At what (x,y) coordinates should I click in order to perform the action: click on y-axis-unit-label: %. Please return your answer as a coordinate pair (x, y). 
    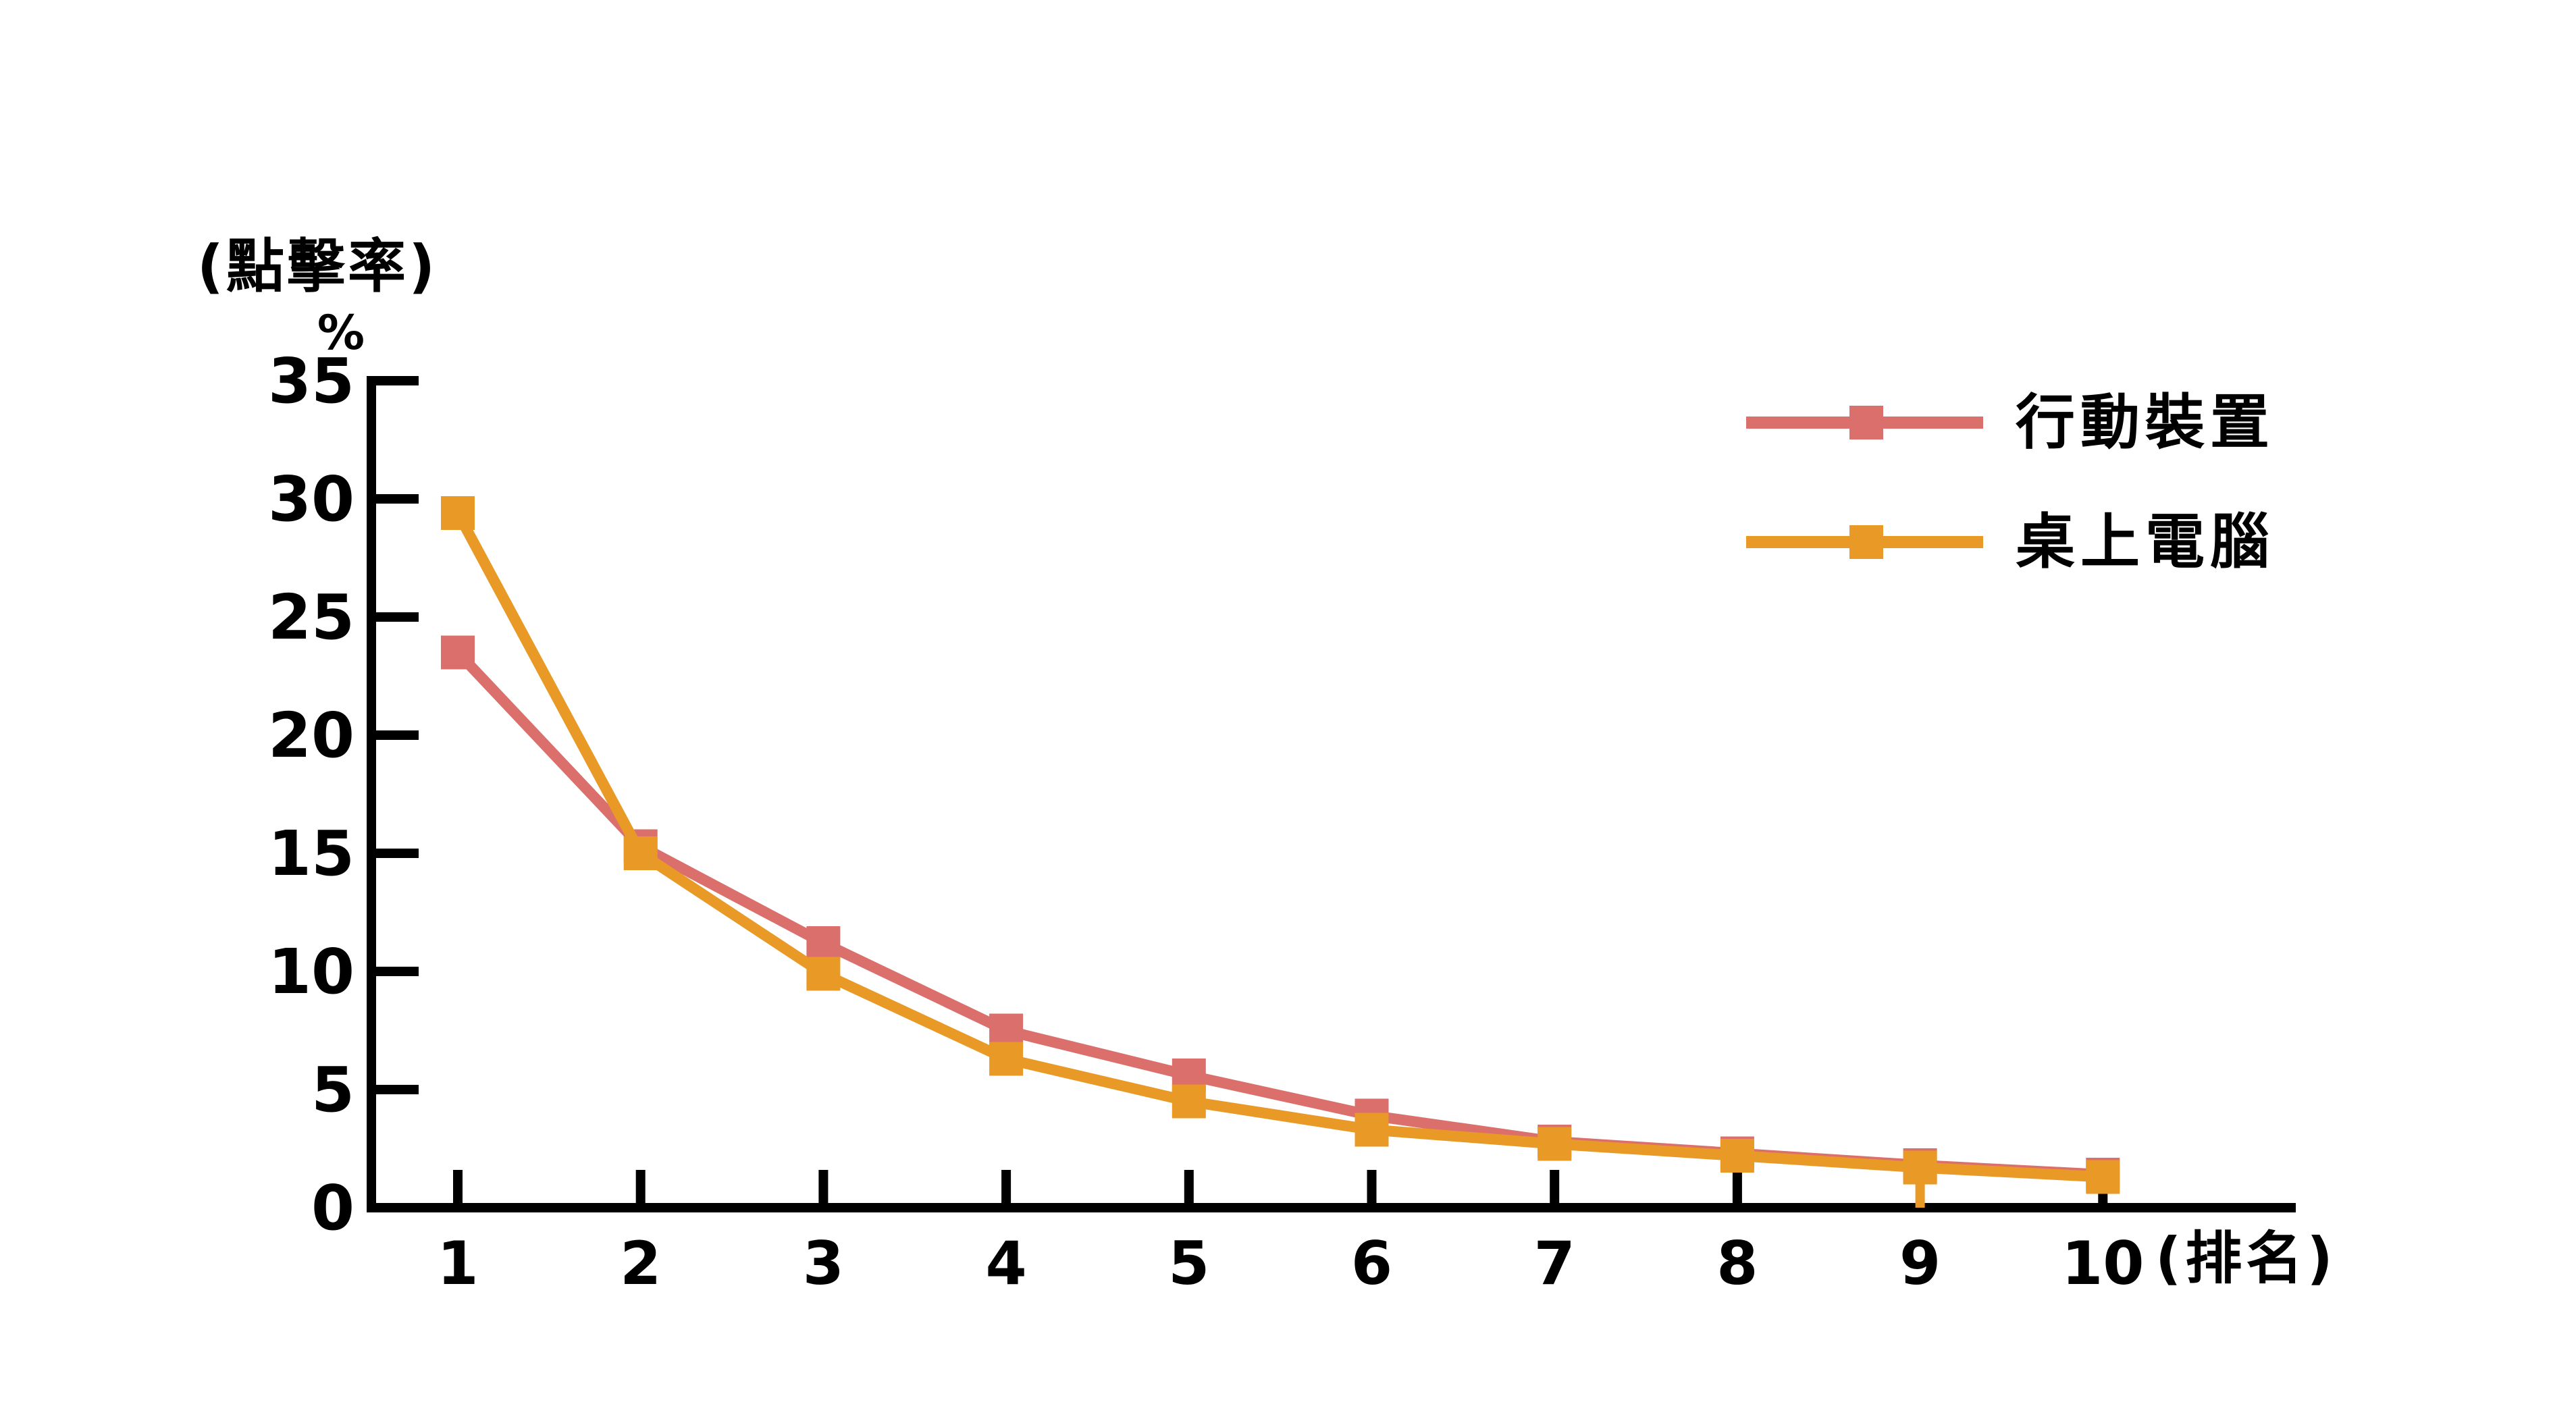
    Looking at the image, I should click on (341, 333).